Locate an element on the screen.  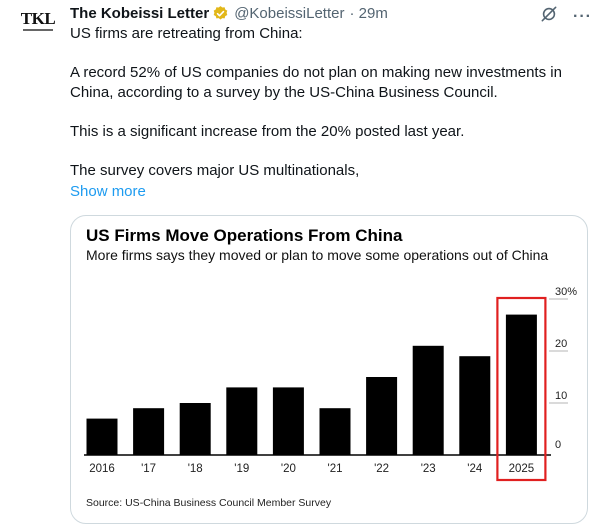
x-tick-label: '24 is located at coordinates (475, 469).